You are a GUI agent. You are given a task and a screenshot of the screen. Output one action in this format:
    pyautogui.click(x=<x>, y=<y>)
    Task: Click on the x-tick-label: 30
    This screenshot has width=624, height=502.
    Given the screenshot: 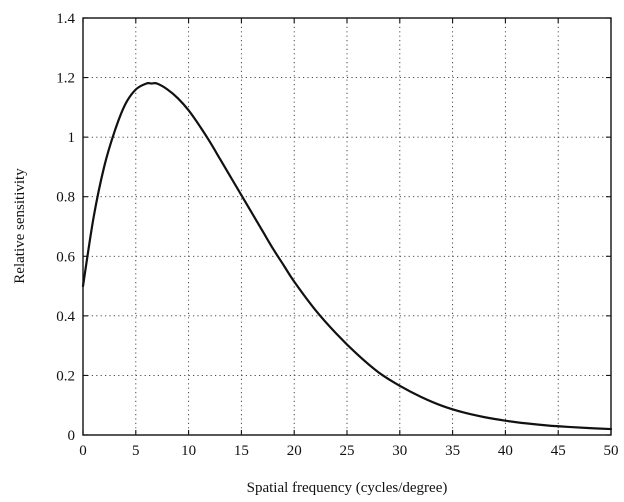 What is the action you would take?
    pyautogui.click(x=399, y=451)
    